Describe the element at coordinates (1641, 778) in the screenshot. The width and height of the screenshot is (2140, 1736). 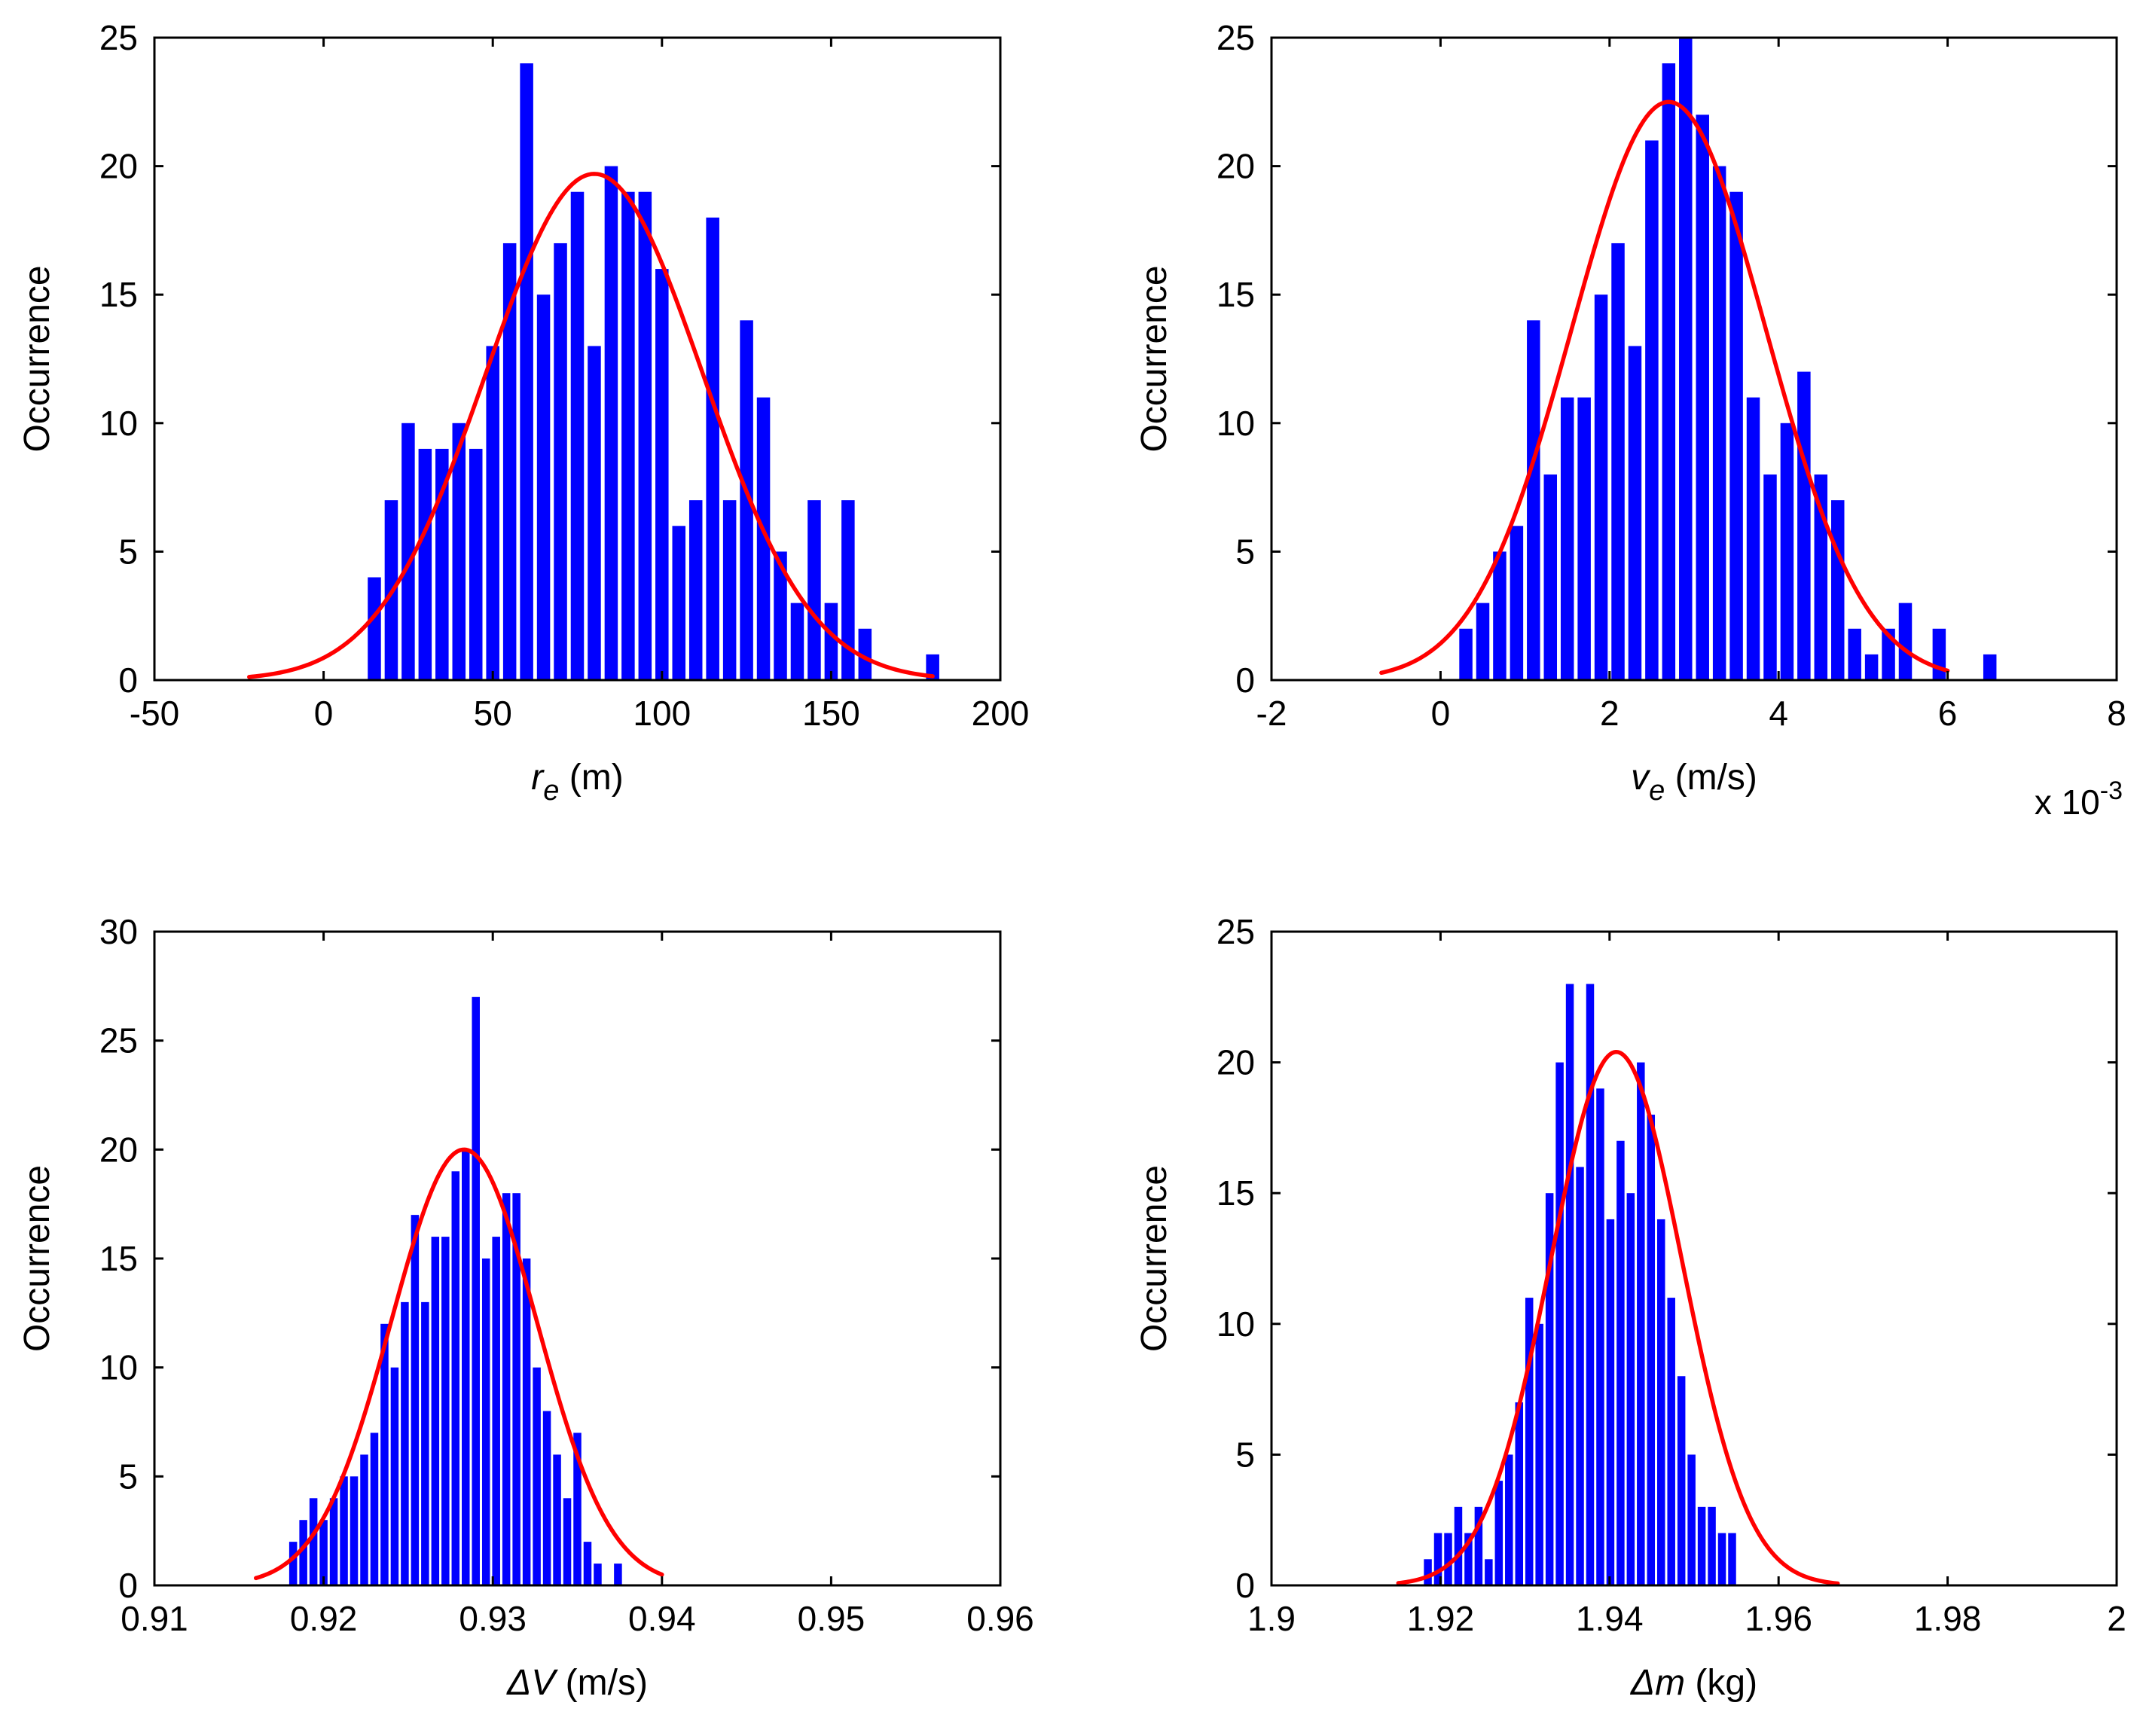
I see `x-axis-symbol: v` at that location.